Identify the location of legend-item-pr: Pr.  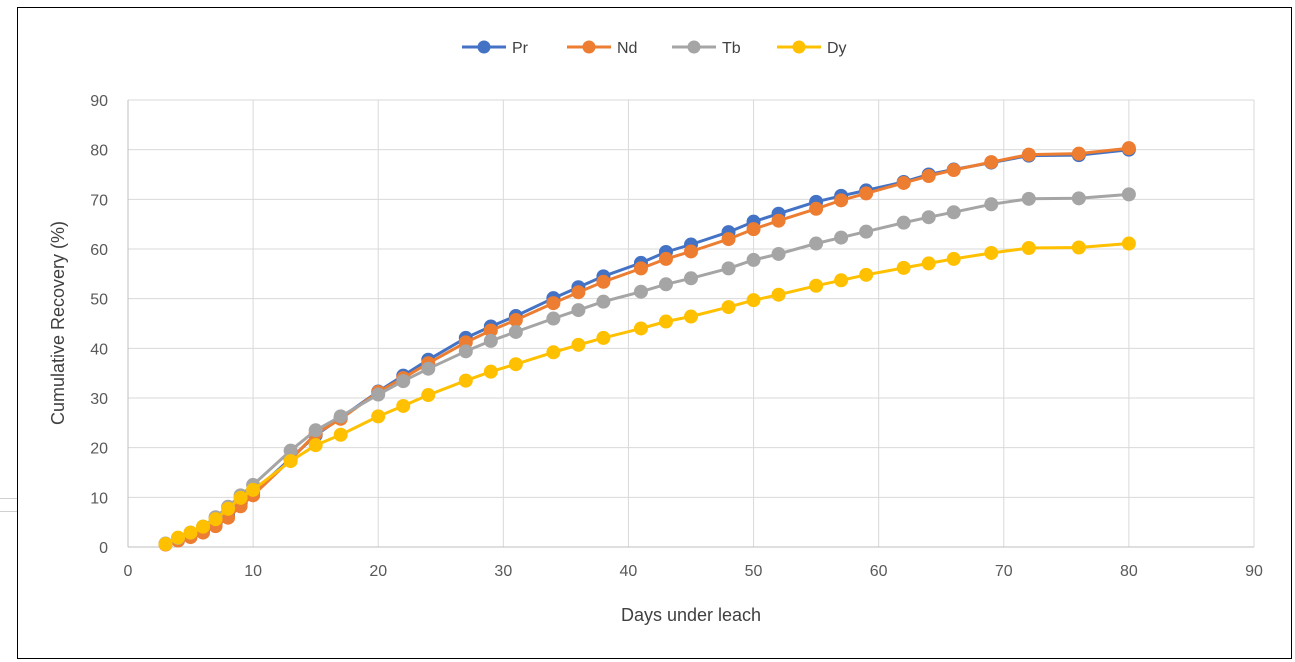
(495, 48).